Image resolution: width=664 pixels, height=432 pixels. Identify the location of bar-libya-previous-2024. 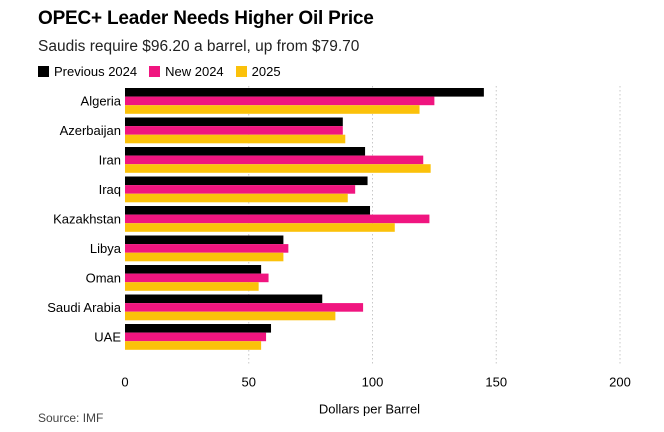
(204, 240).